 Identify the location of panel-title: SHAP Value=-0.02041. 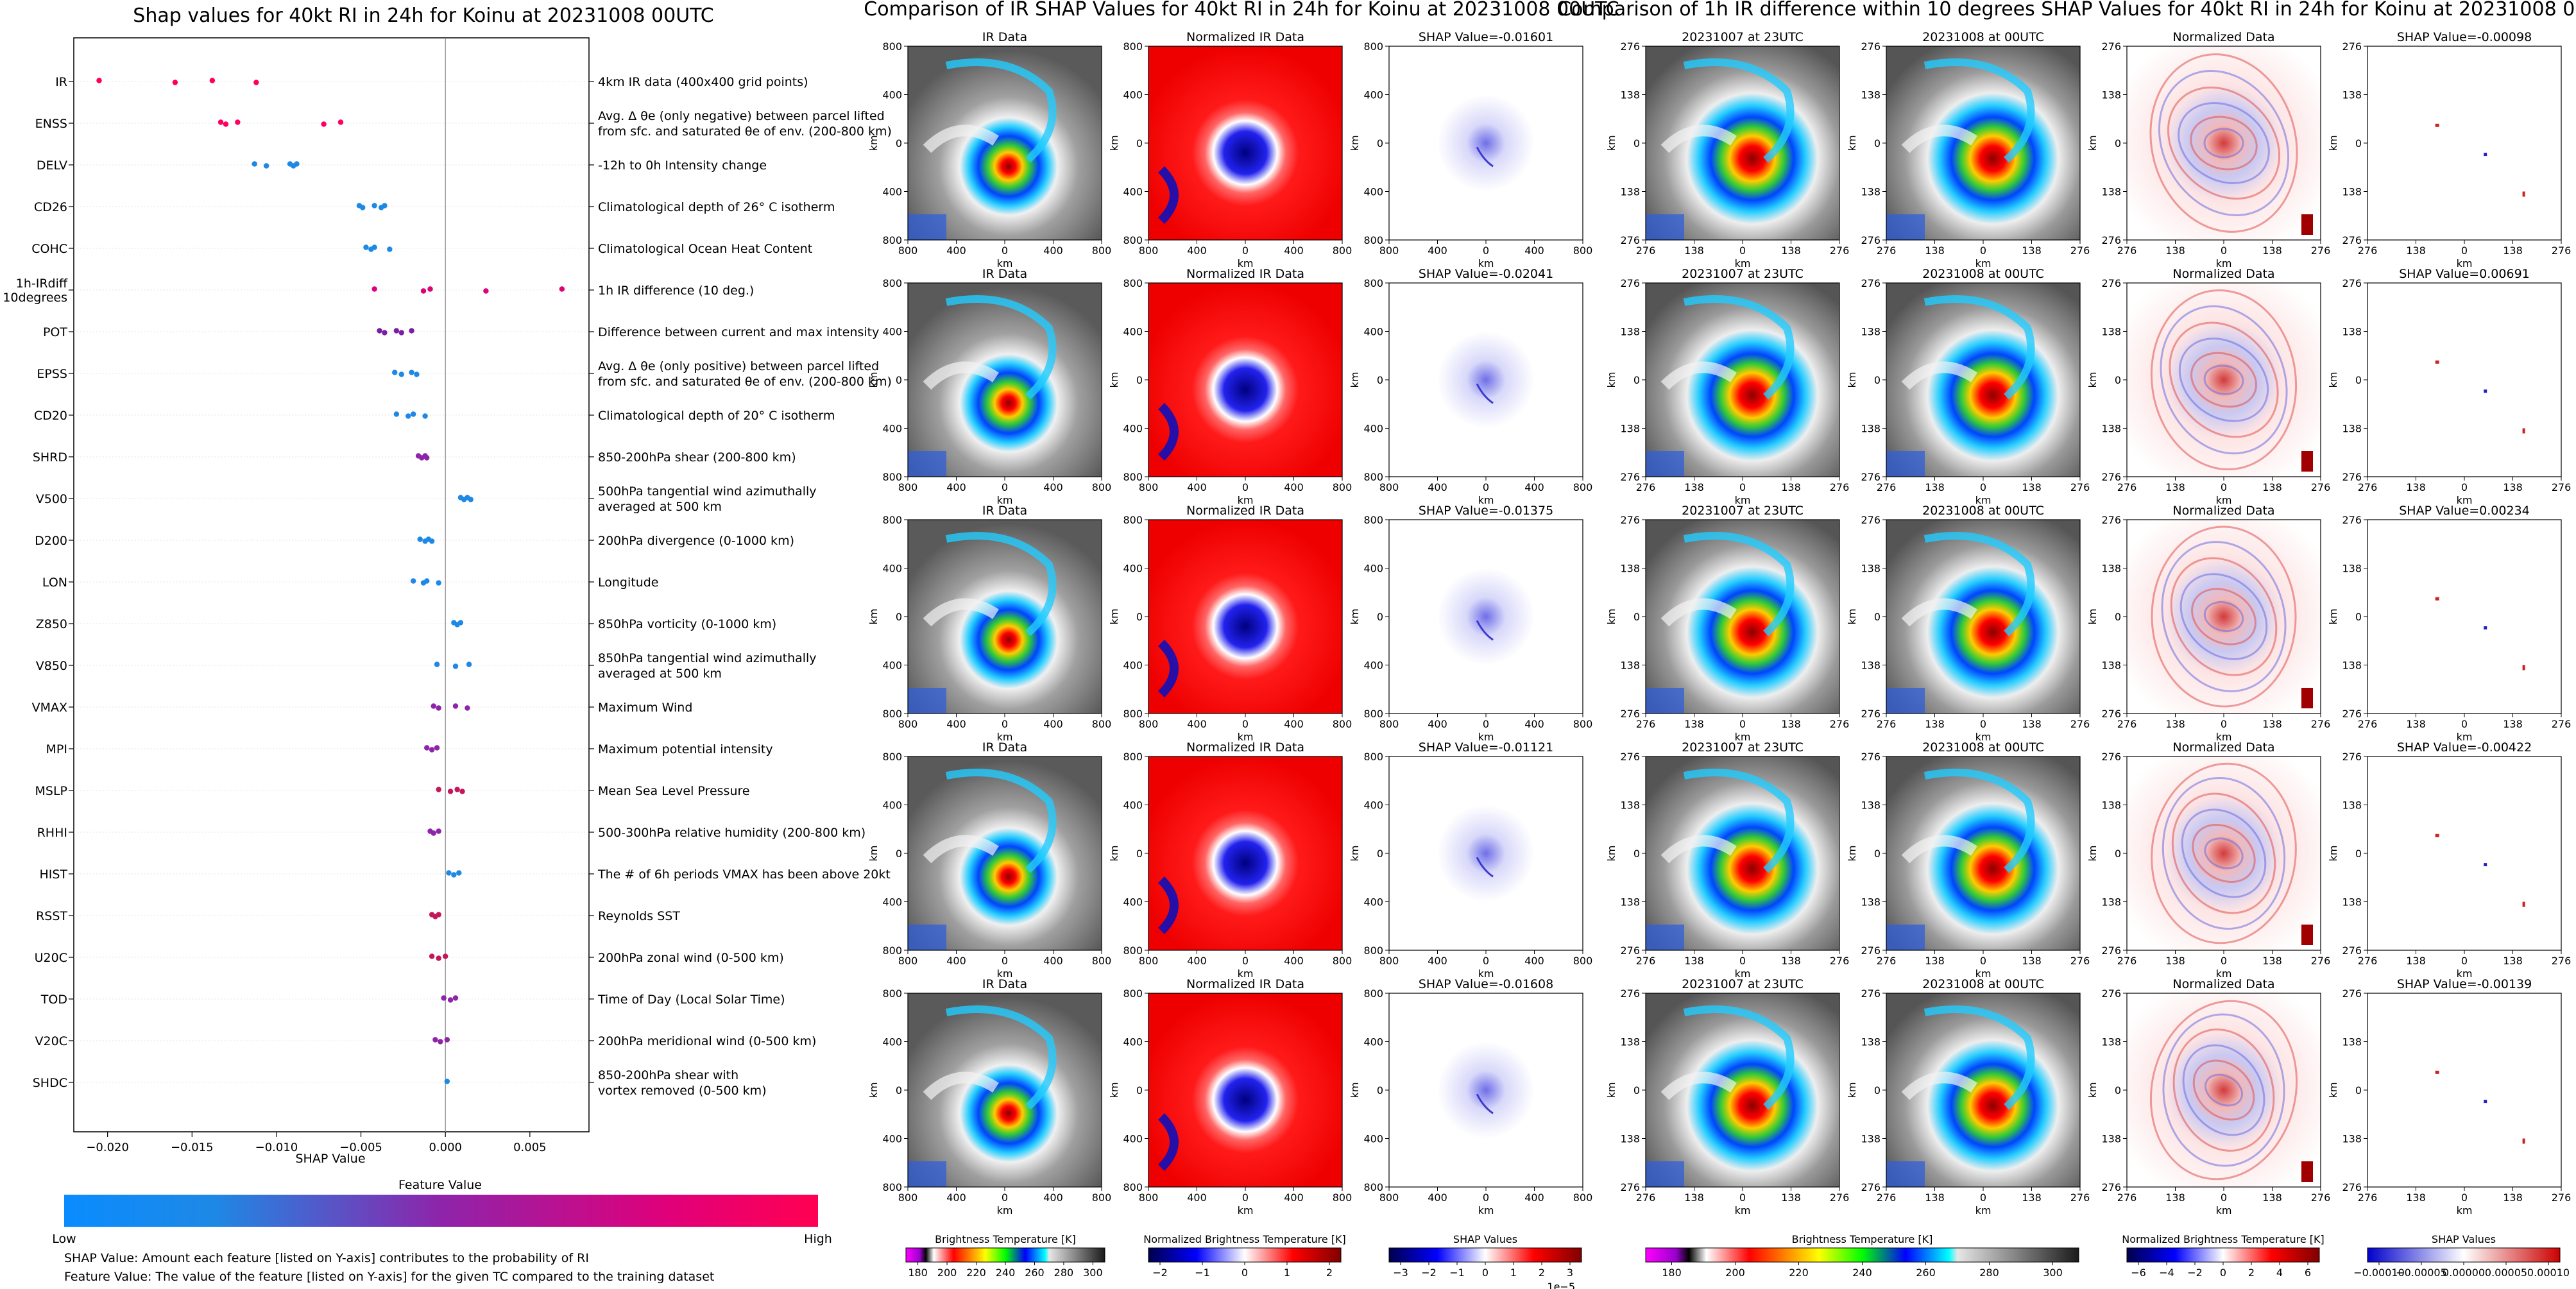
(1486, 274).